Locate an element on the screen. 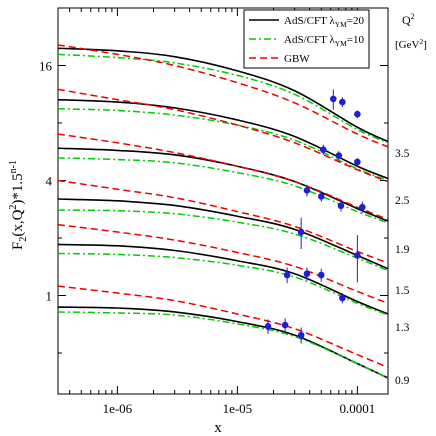 Image resolution: width=436 pixels, height=436 pixels. data-points is located at coordinates (315, 216).